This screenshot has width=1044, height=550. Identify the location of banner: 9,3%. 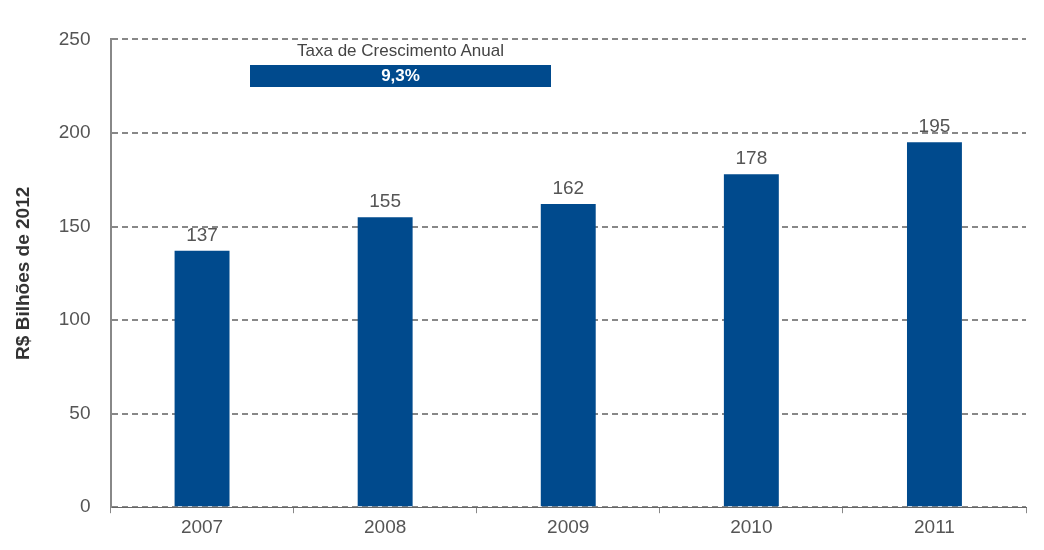
(400, 76).